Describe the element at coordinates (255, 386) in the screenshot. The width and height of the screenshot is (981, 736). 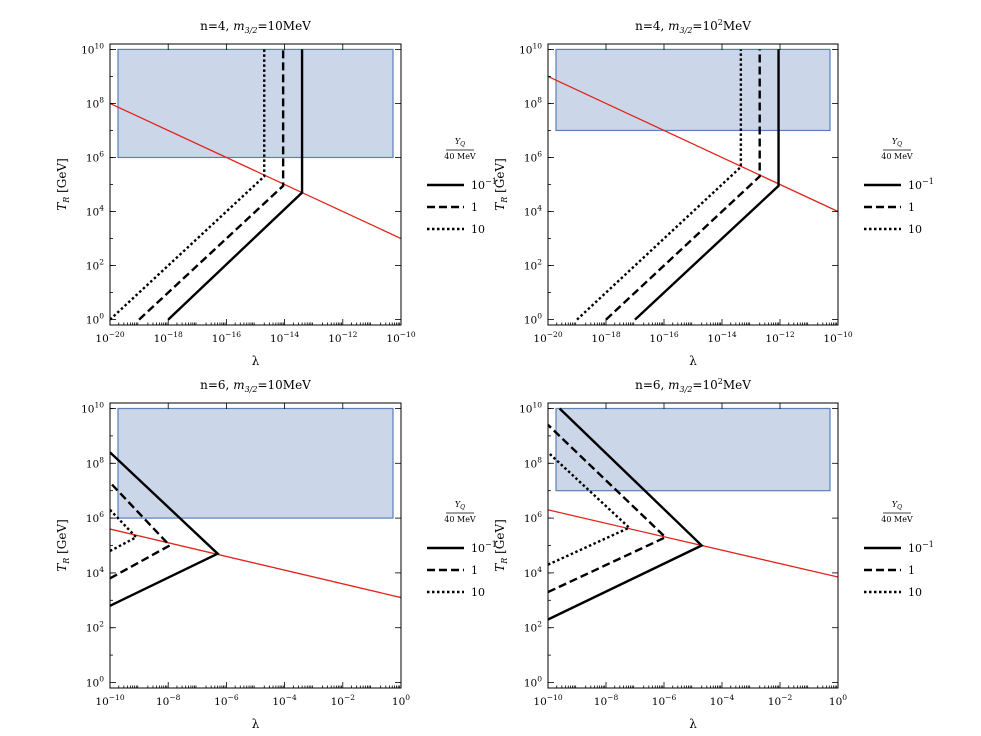
I see `chart-title: n=6, m3/2=10MeV` at that location.